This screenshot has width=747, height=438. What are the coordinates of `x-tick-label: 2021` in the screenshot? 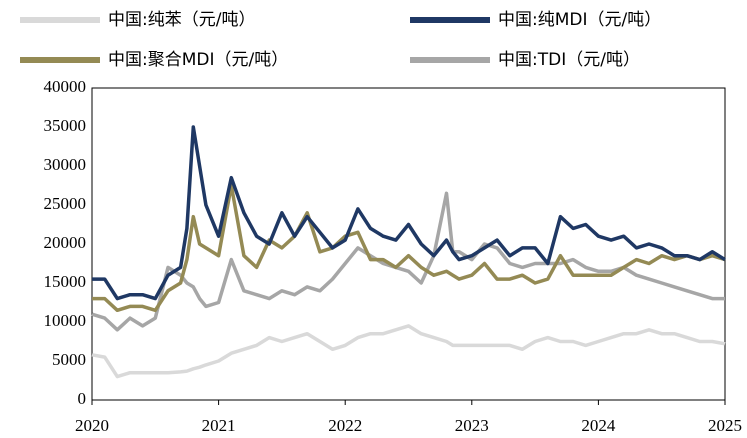 It's located at (219, 425).